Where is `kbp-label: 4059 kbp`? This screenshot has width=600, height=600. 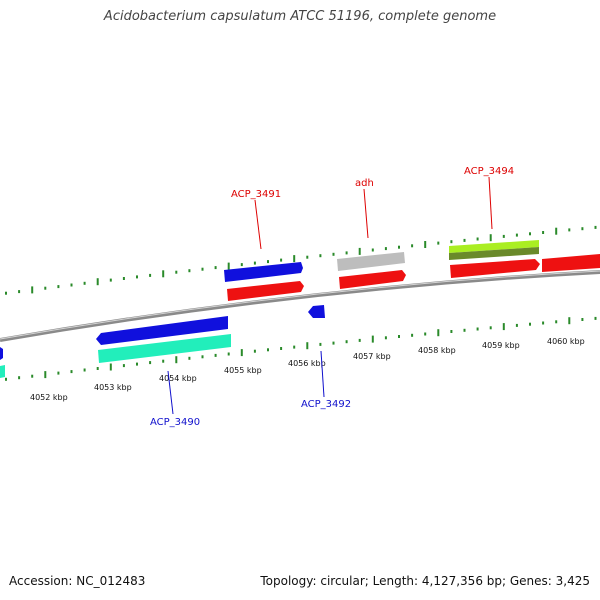 kbp-label: 4059 kbp is located at coordinates (501, 345).